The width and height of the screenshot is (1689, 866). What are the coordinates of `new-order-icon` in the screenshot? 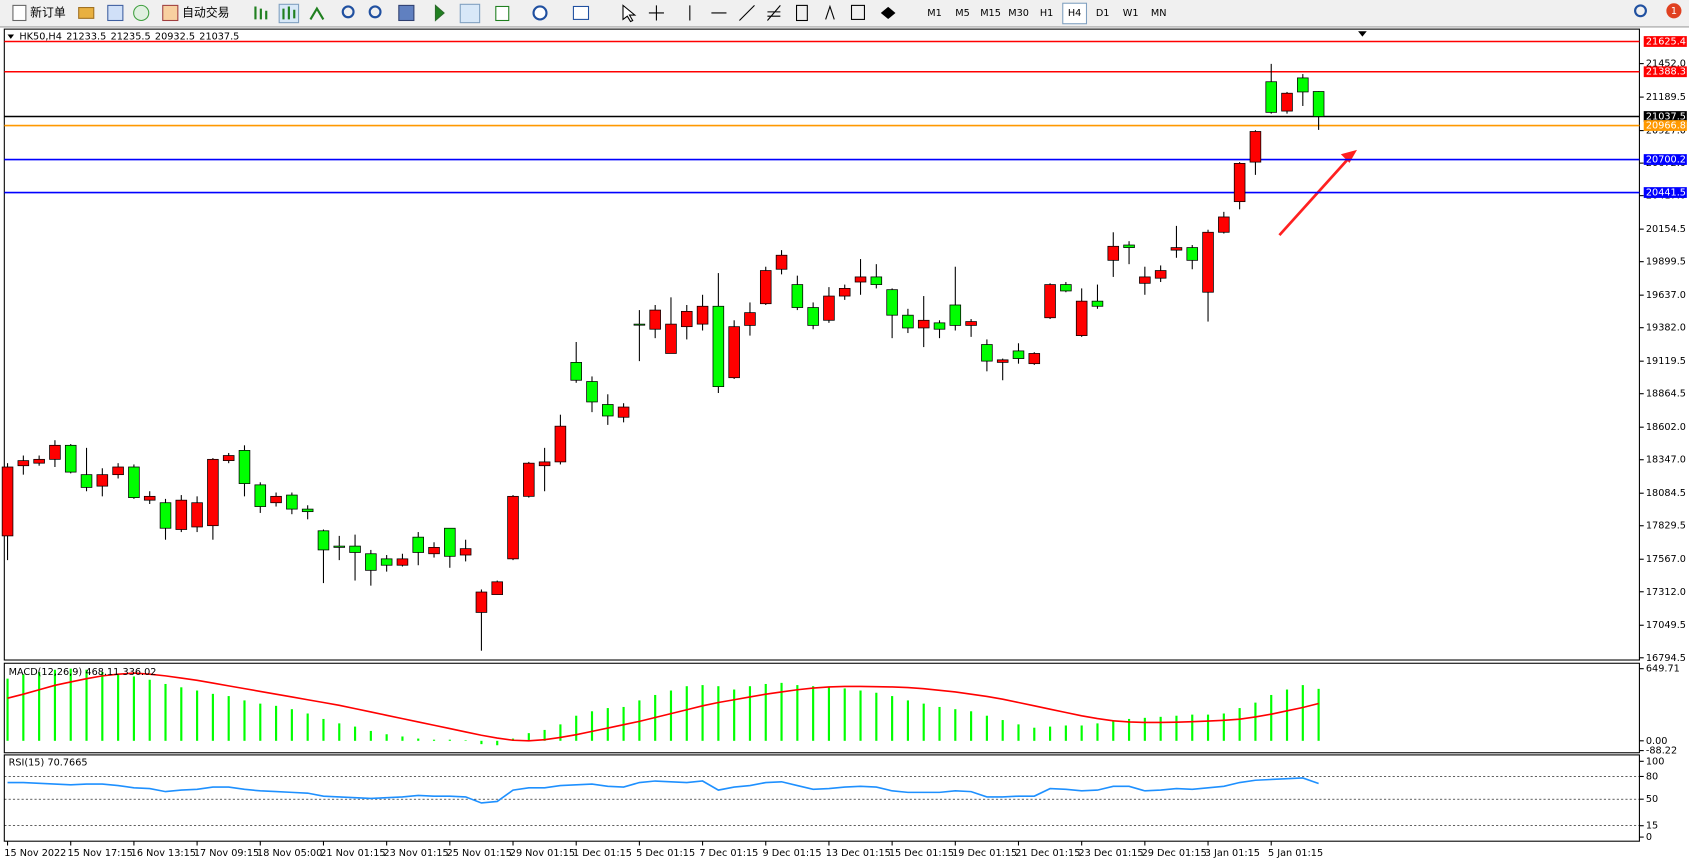 It's located at (19, 13).